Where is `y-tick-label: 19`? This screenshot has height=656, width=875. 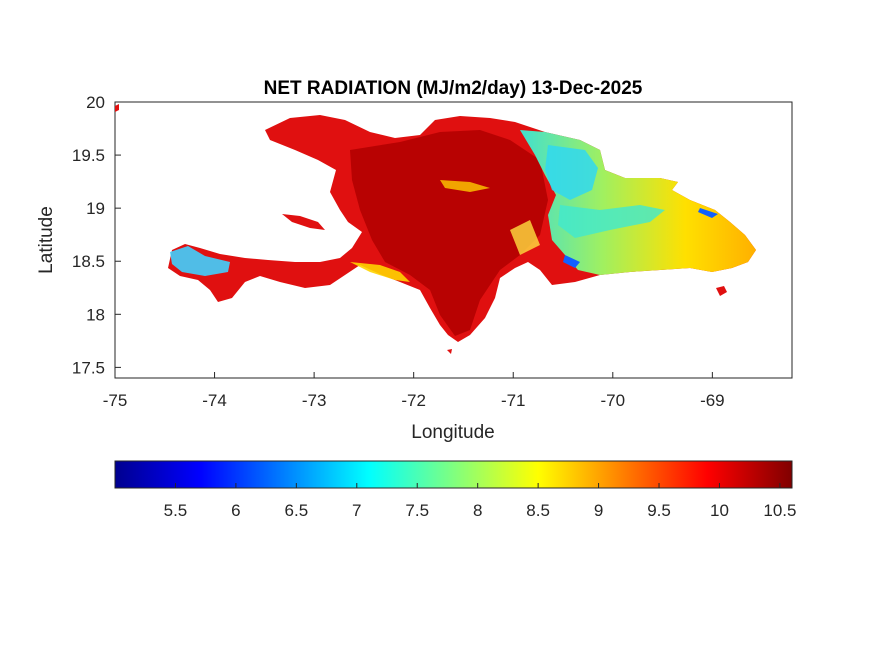
y-tick-label: 19 is located at coordinates (95, 208).